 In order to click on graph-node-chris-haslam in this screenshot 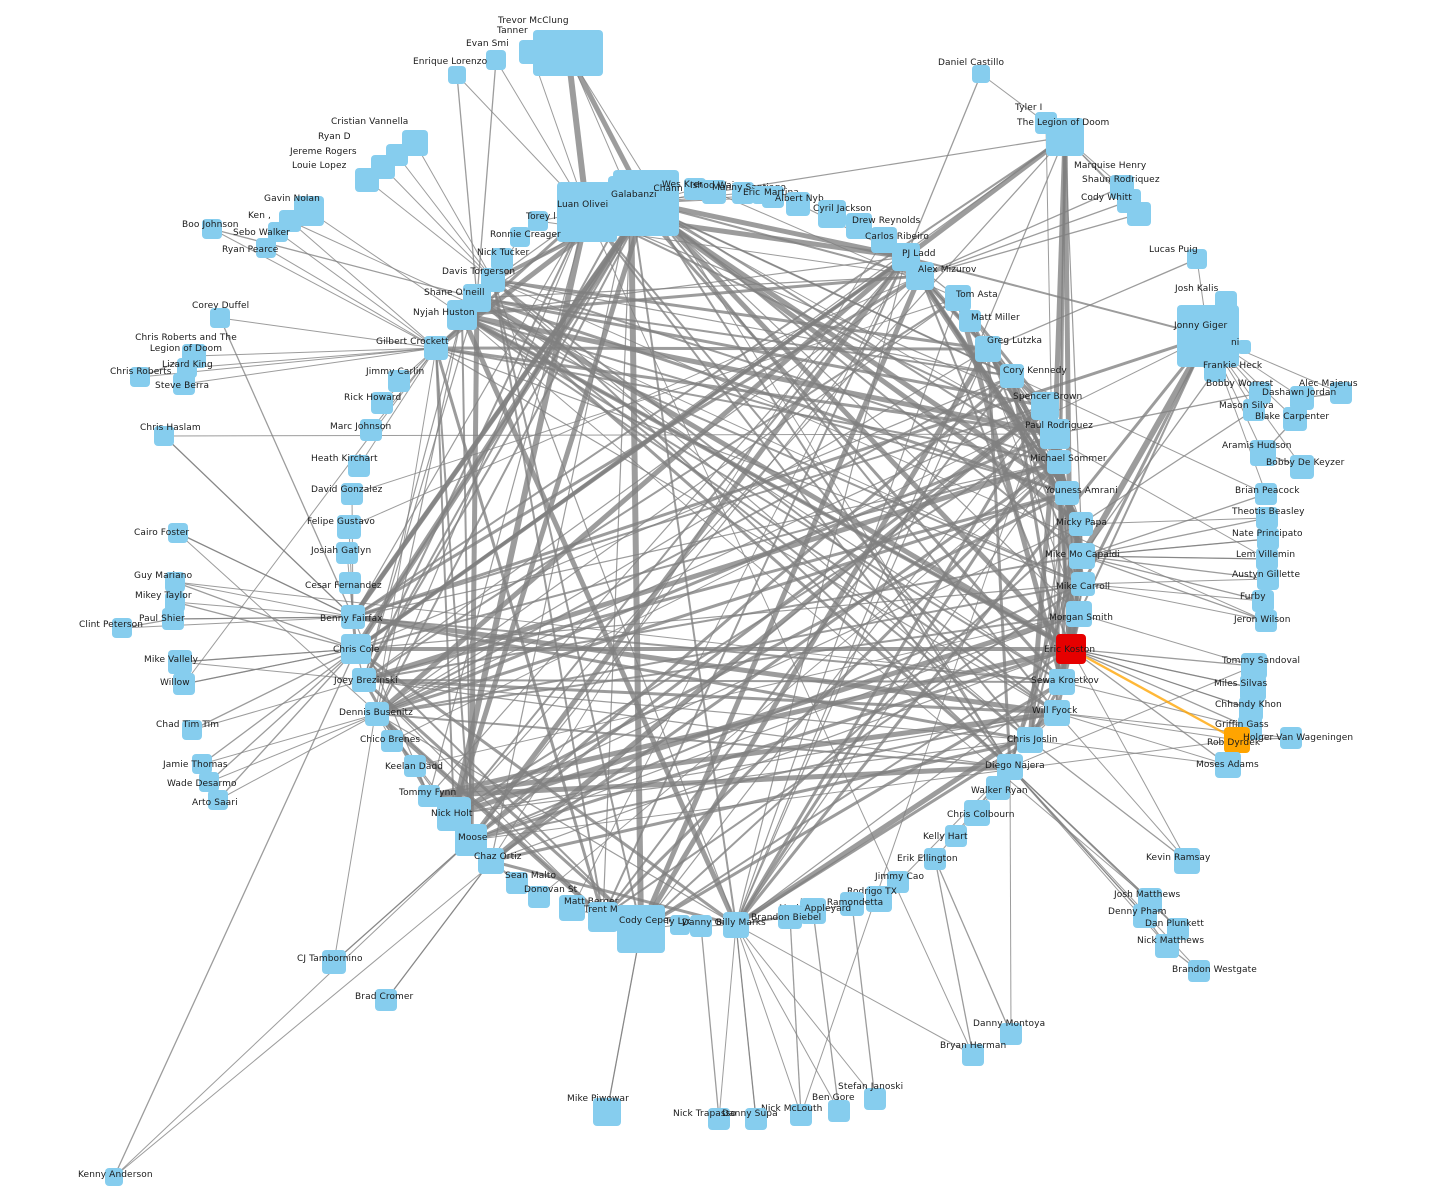, I will do `click(164, 436)`.